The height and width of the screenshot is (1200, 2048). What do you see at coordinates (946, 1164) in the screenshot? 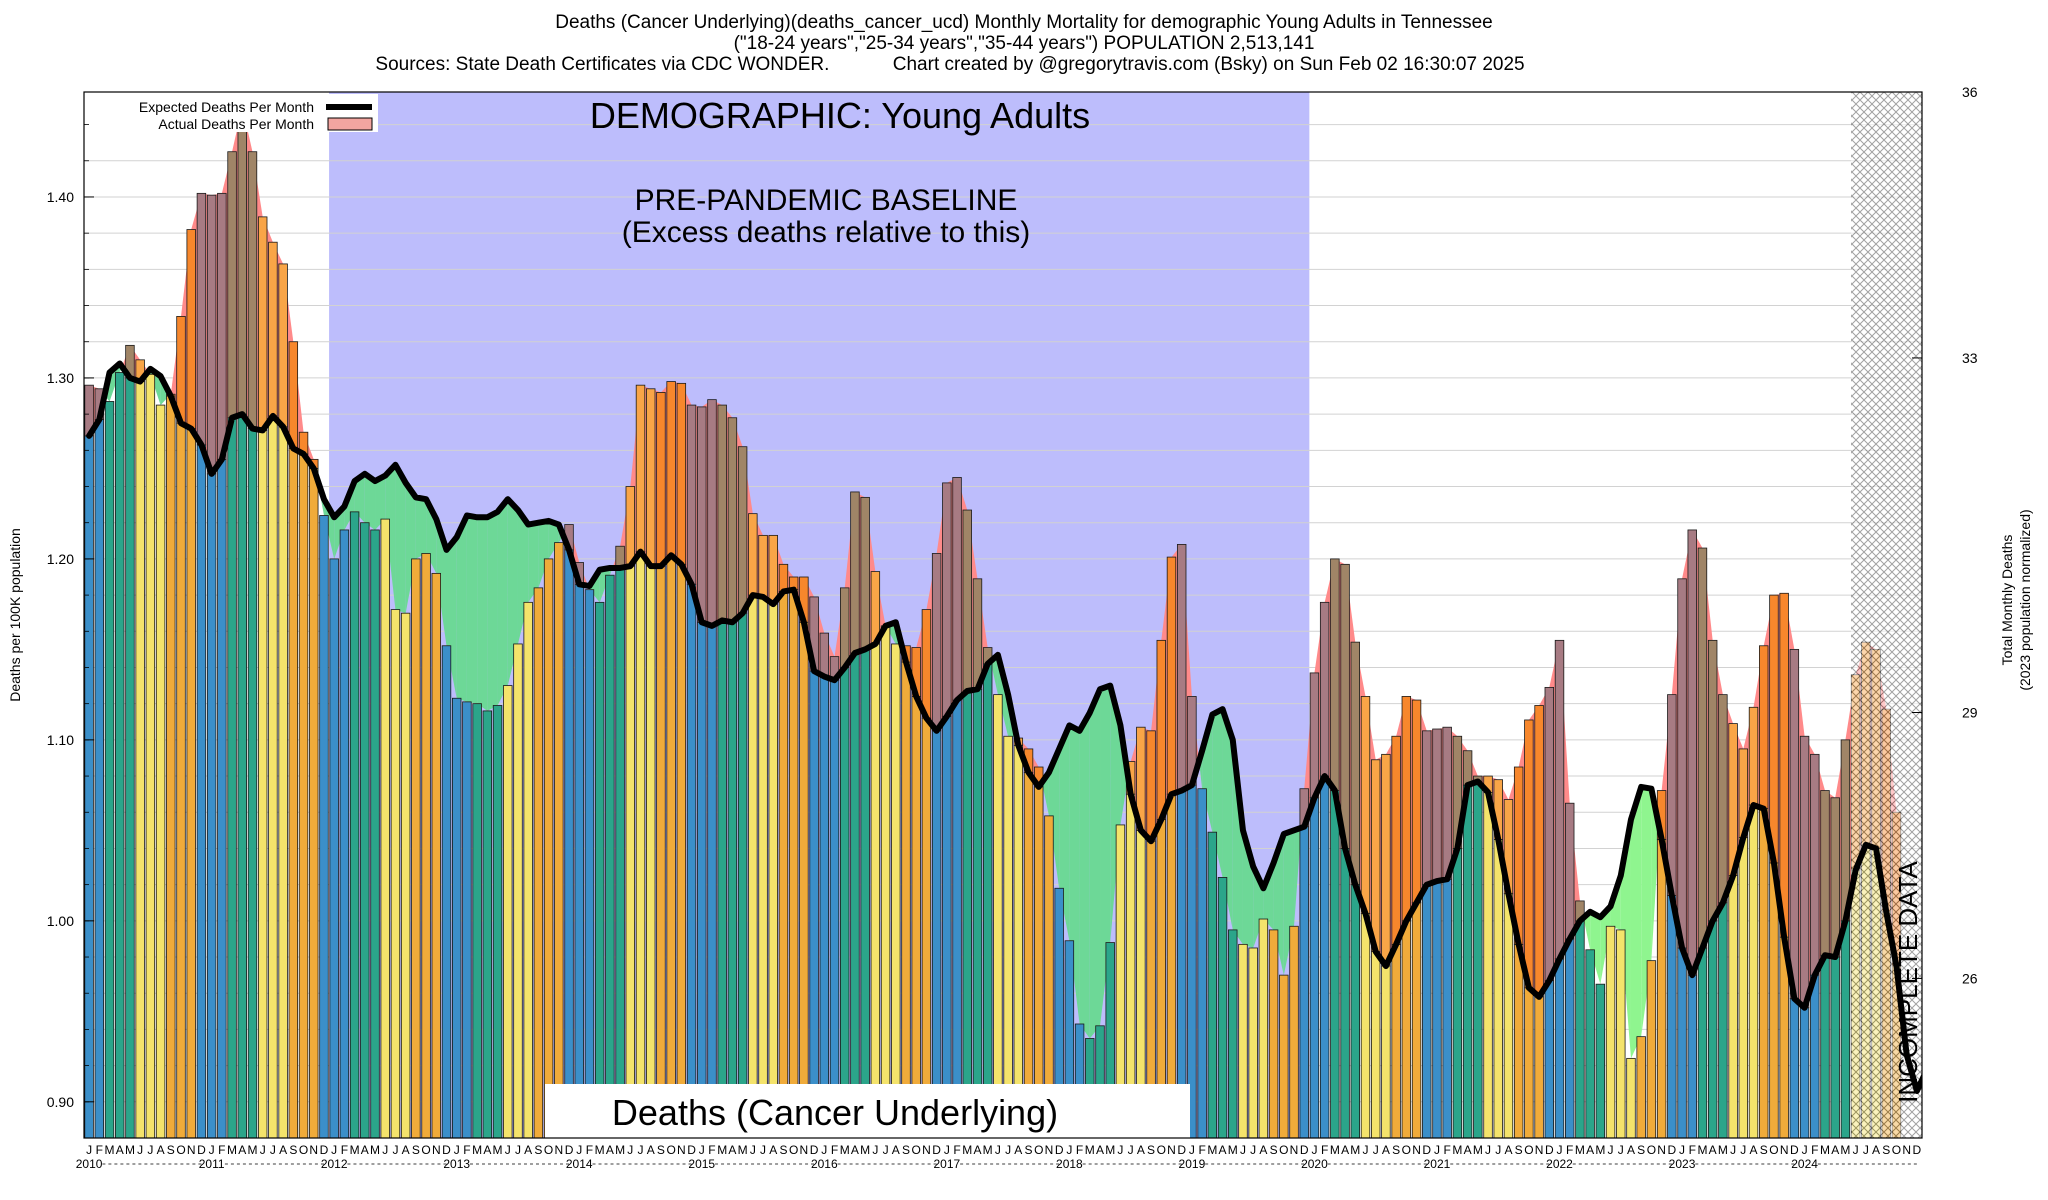
I see `year-tick-label: 2017` at bounding box center [946, 1164].